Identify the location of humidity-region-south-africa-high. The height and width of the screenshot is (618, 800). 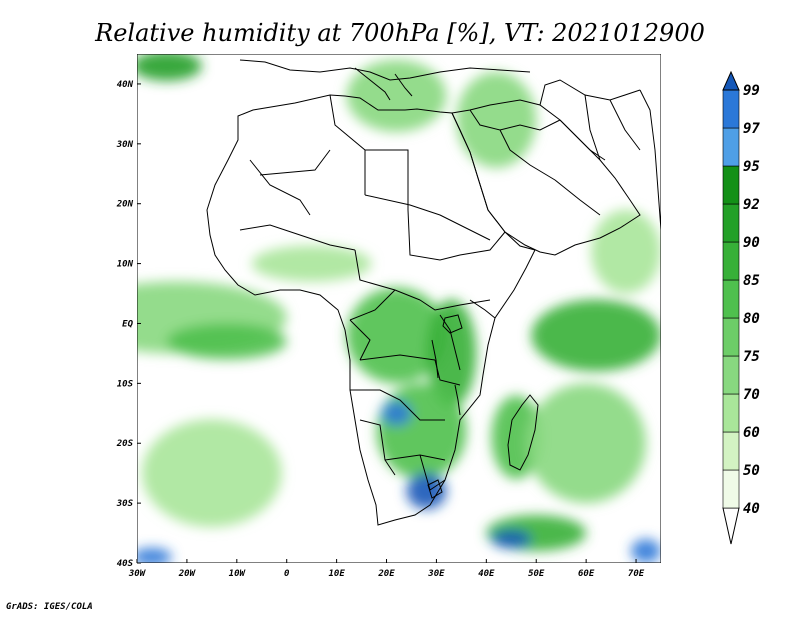
(426, 491).